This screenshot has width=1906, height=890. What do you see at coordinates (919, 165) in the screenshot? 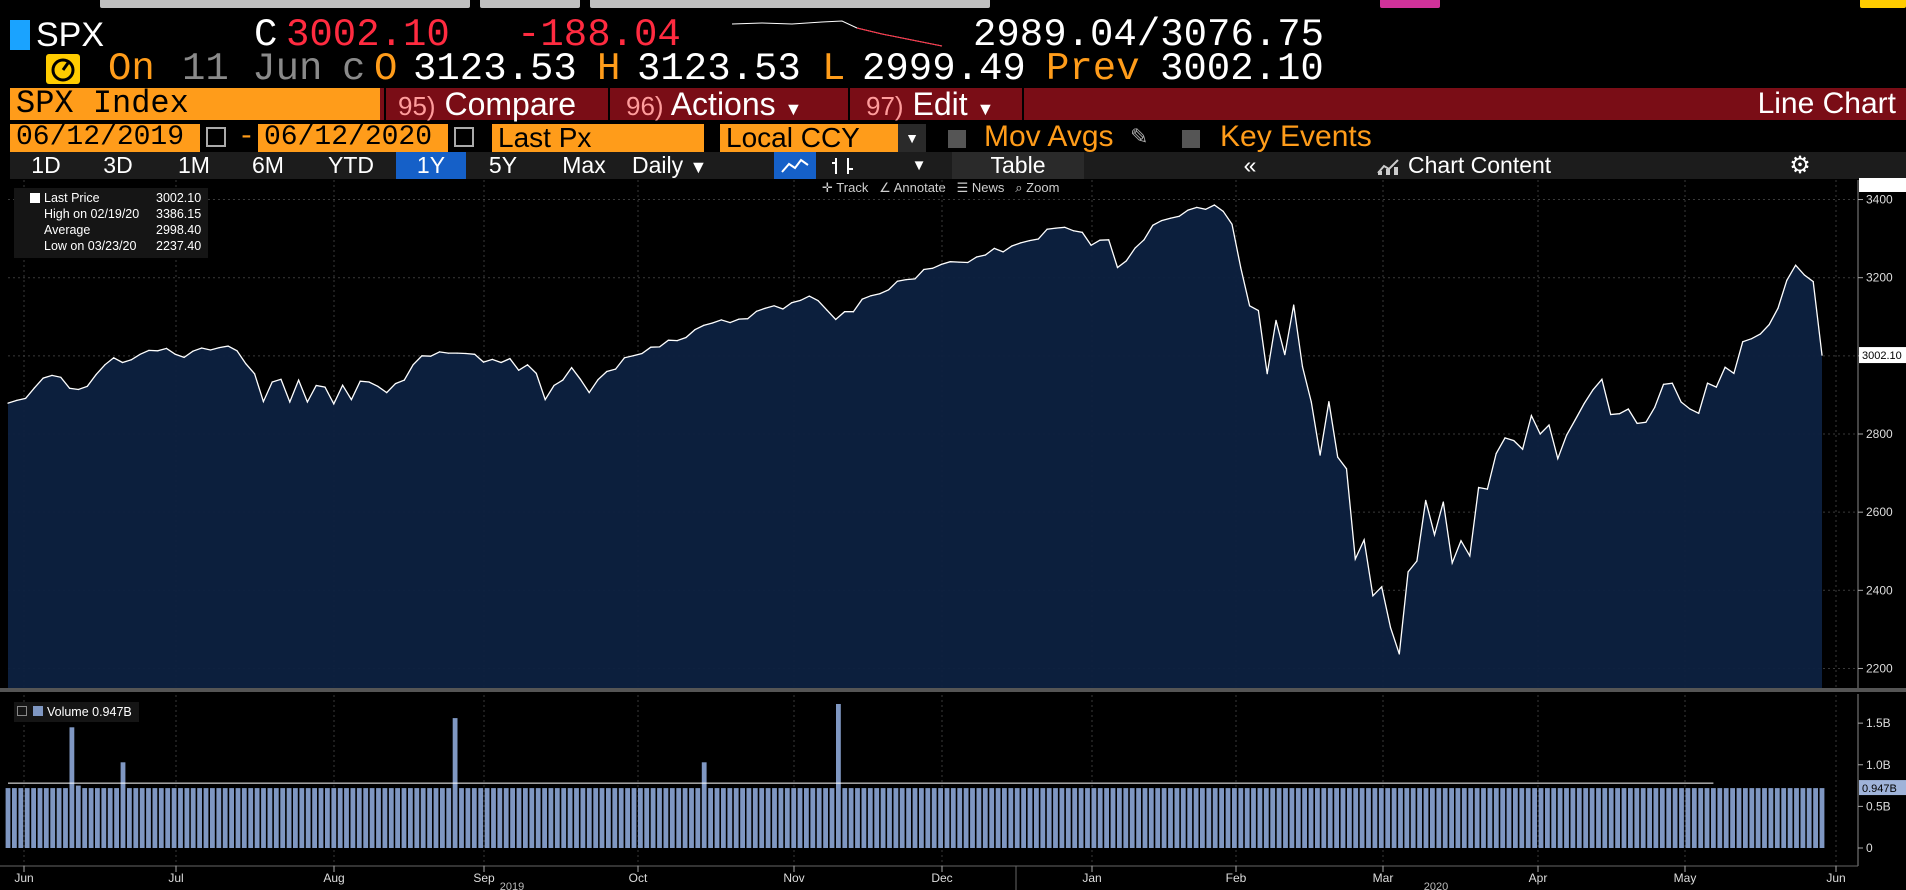
I see `chart-style-dropdown-icon: ▼` at bounding box center [919, 165].